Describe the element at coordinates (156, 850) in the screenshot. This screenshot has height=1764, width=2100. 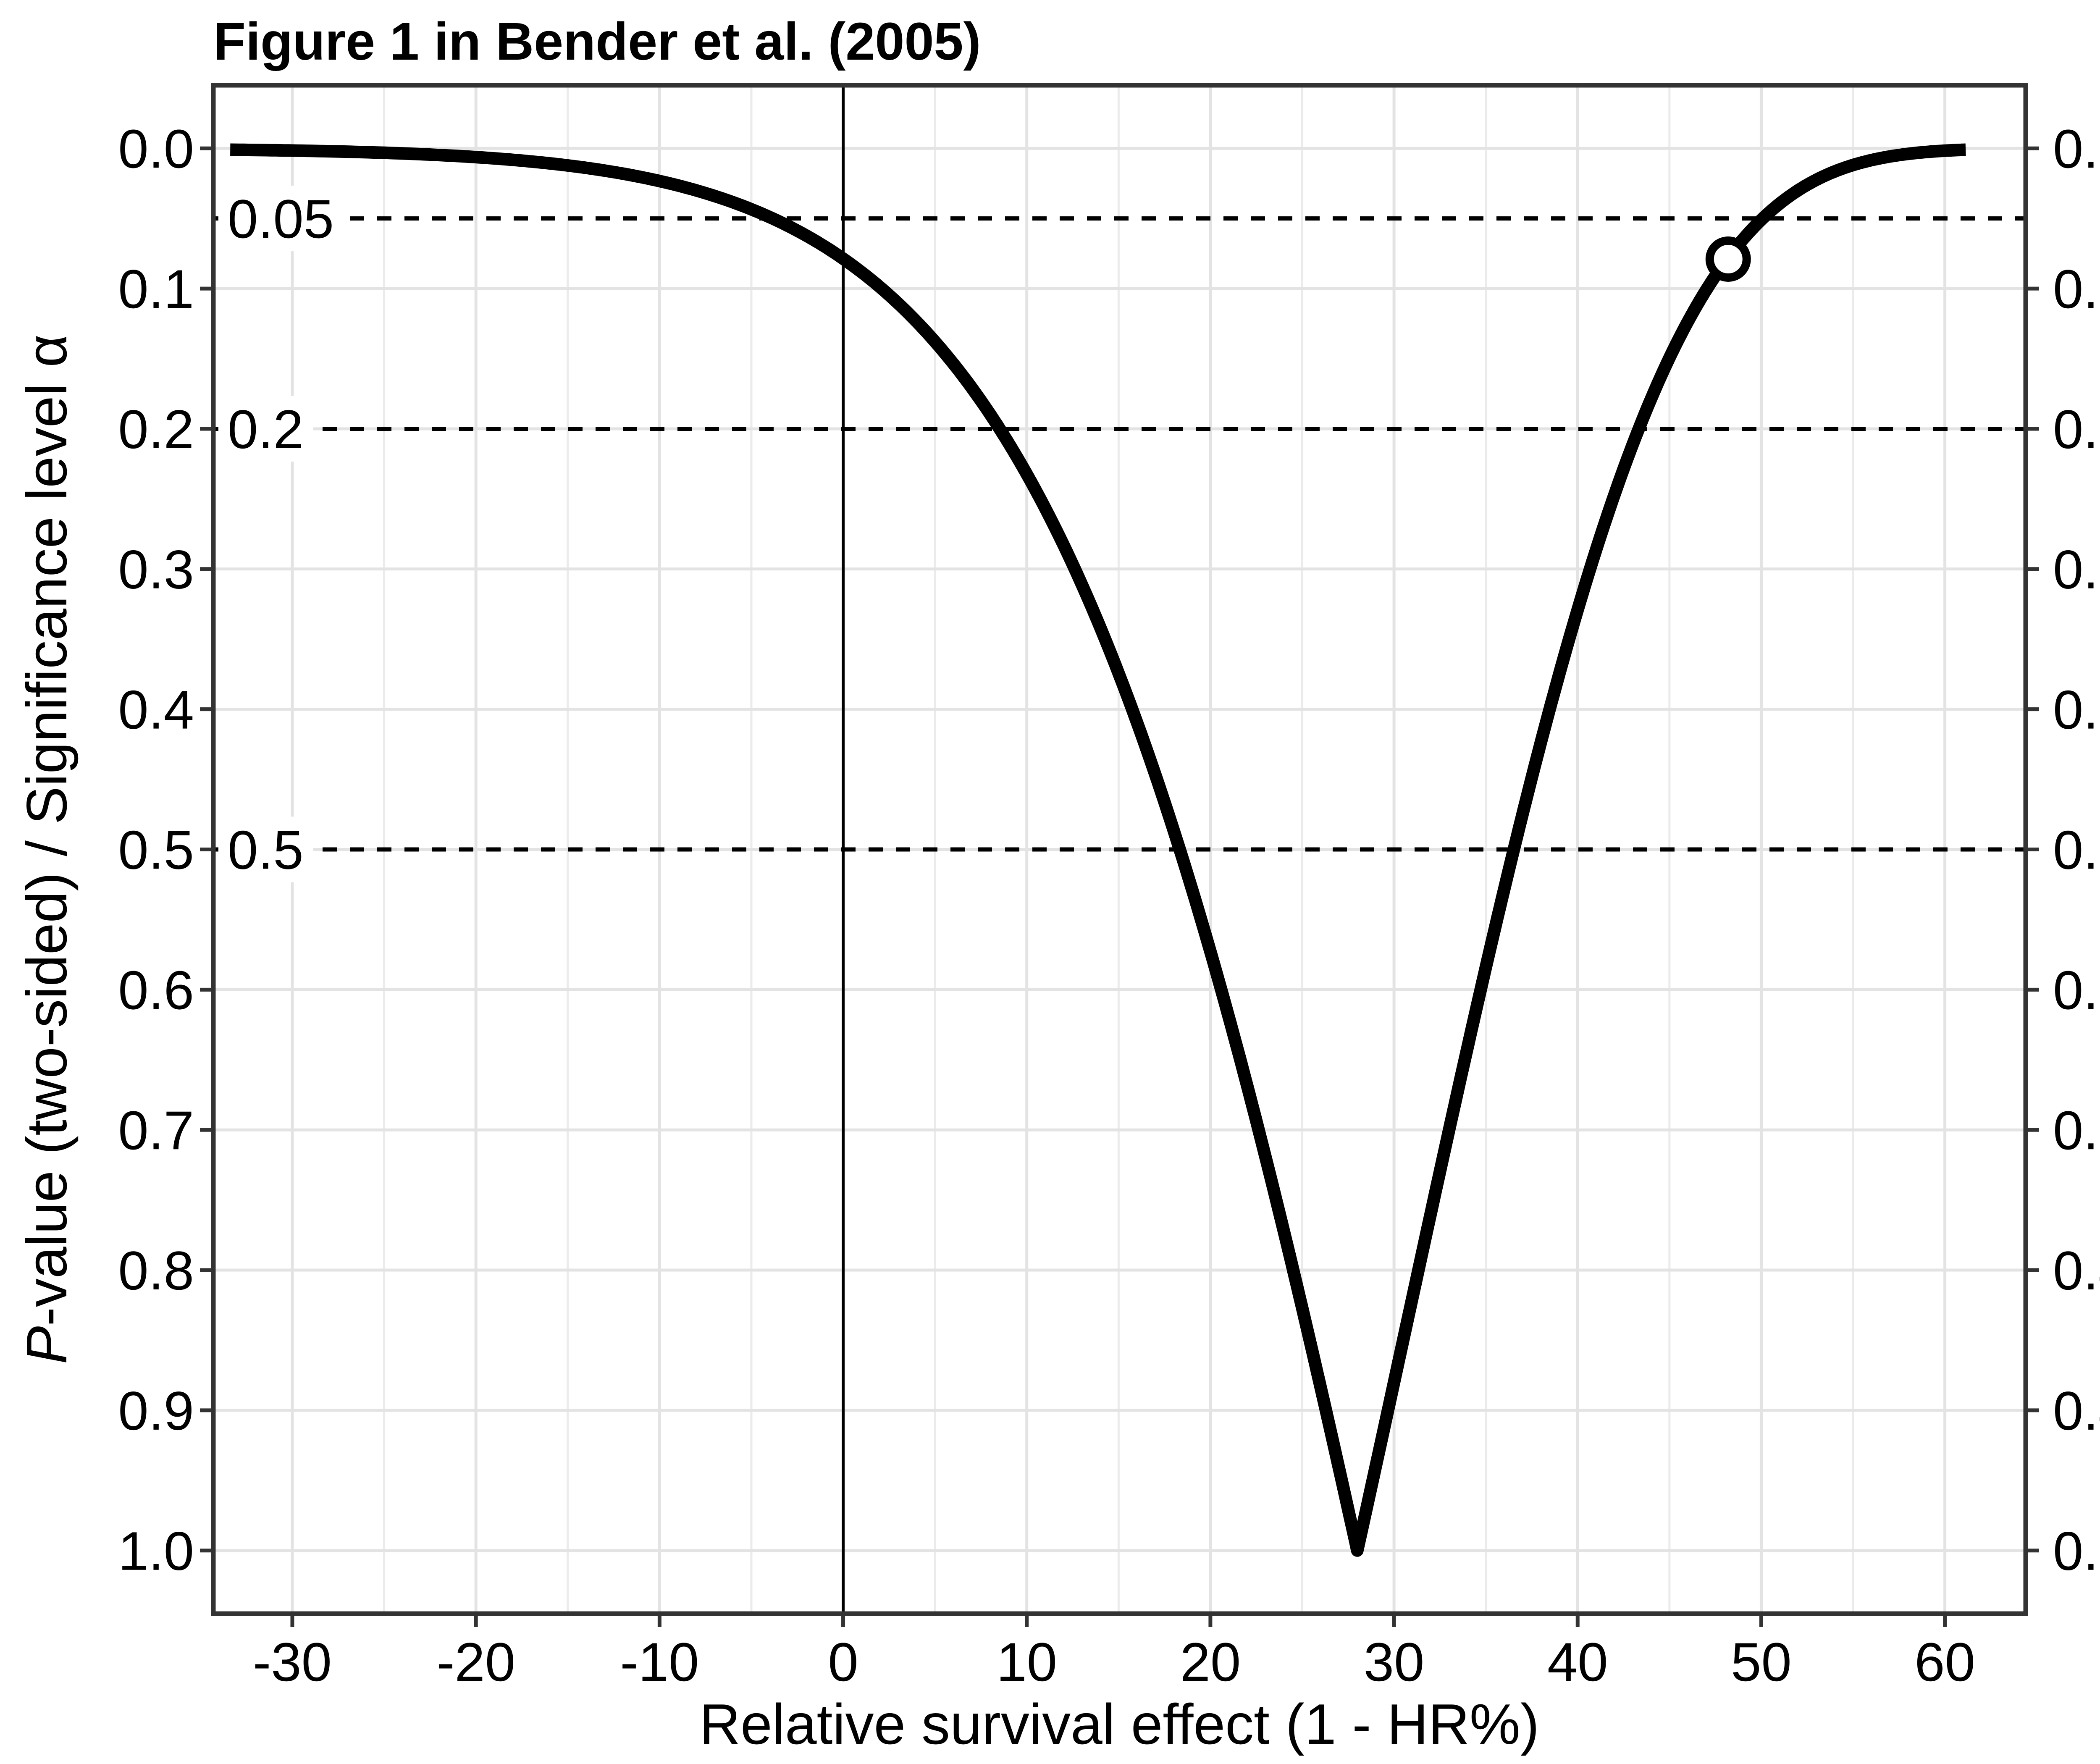
I see `y-left-tick-label: 0.5` at that location.